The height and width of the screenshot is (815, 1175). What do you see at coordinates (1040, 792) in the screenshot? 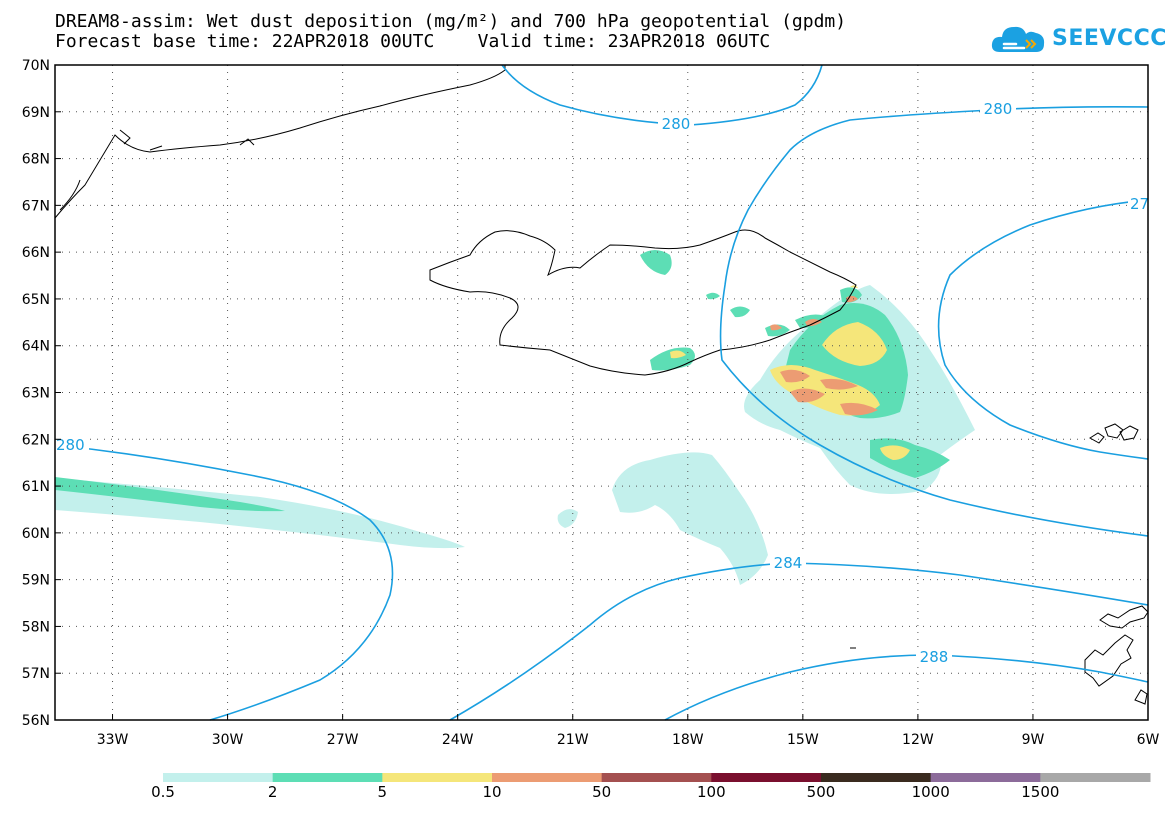
I see `colorbar-label: 1500` at bounding box center [1040, 792].